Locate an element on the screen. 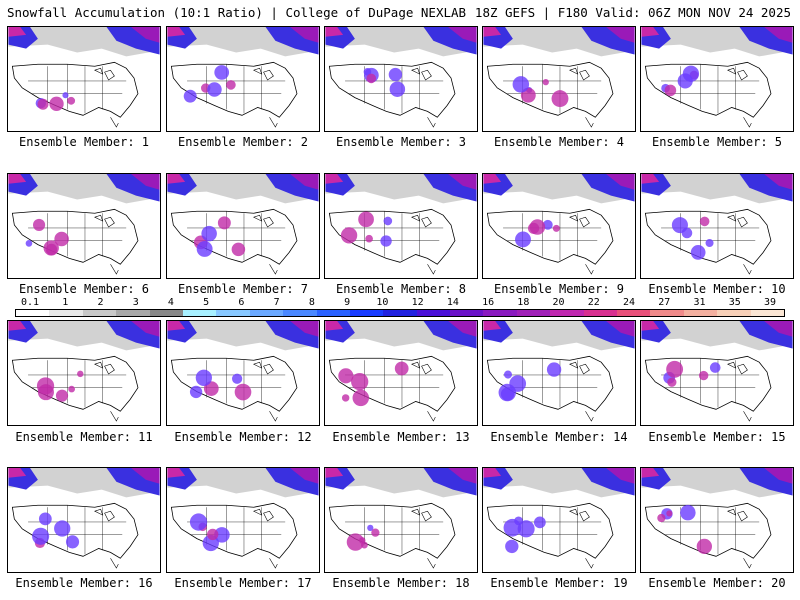  colorbar-tick-label: 2 is located at coordinates (100, 302).